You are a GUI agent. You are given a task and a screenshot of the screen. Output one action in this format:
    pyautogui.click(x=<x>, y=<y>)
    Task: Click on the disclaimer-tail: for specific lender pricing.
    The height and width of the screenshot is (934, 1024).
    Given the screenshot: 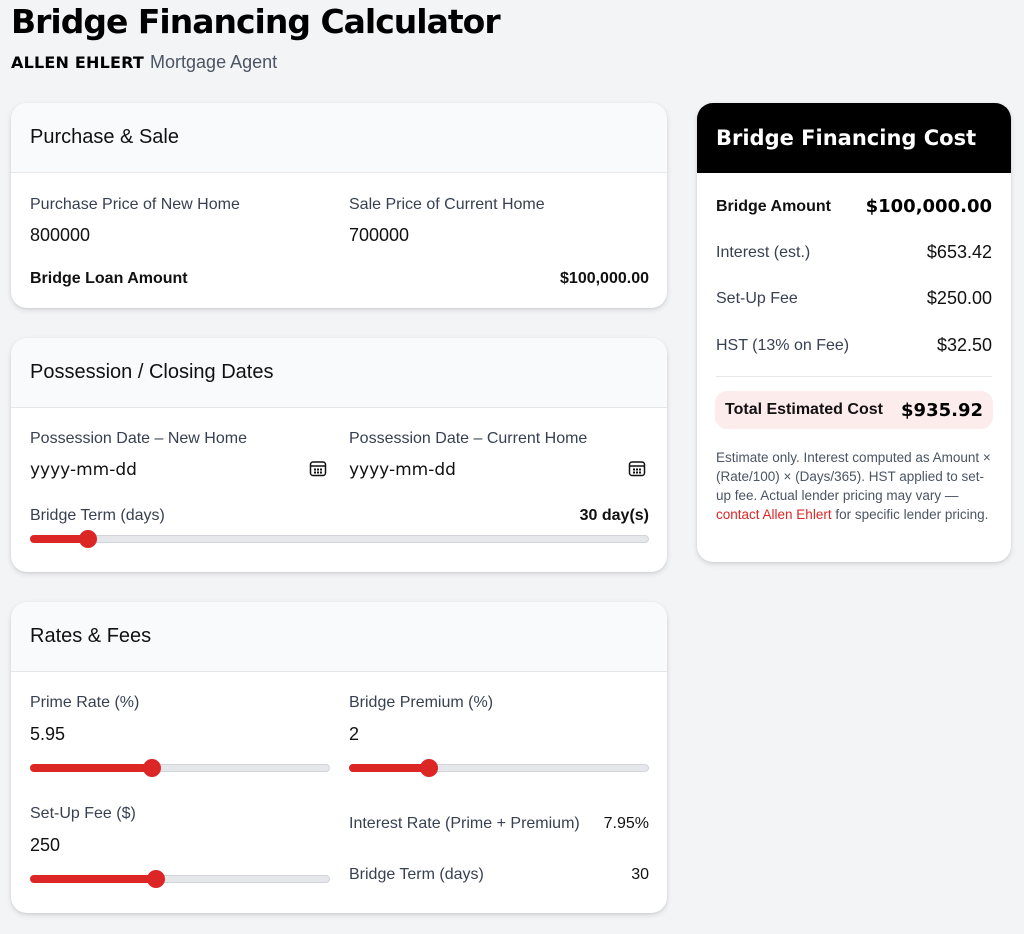 What is the action you would take?
    pyautogui.click(x=910, y=514)
    